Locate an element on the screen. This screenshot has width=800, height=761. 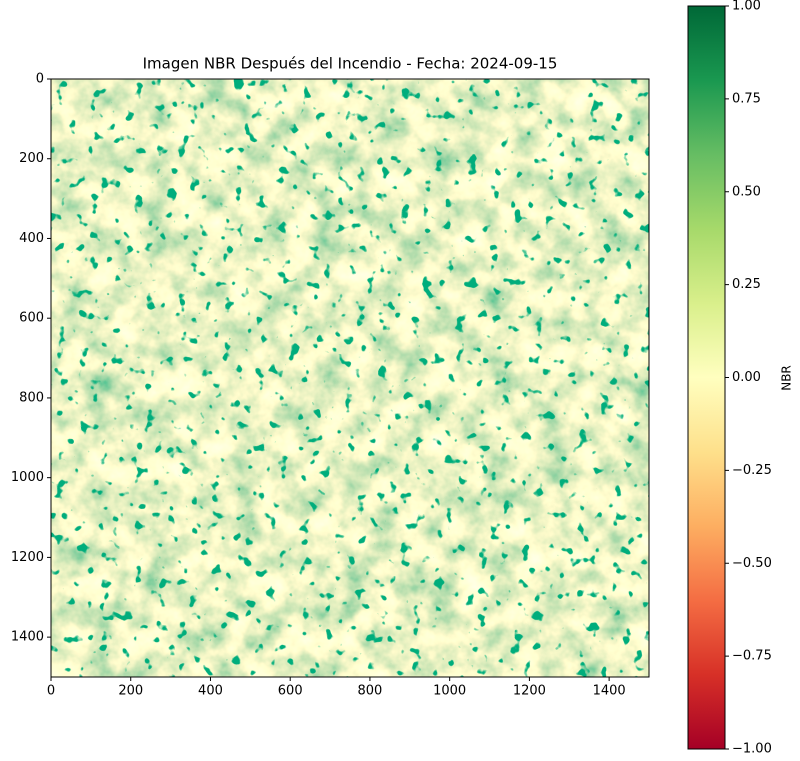
colorbar-tick-label: 1.00 is located at coordinates (746, 7).